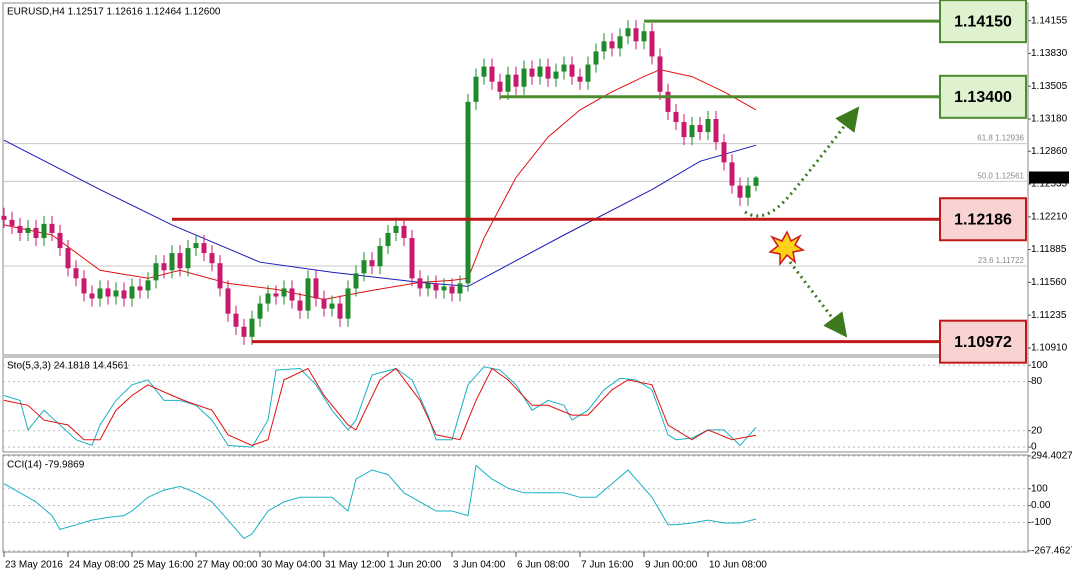 The image size is (1072, 579). Describe the element at coordinates (1037, 381) in the screenshot. I see `y-tick-label: 80` at that location.